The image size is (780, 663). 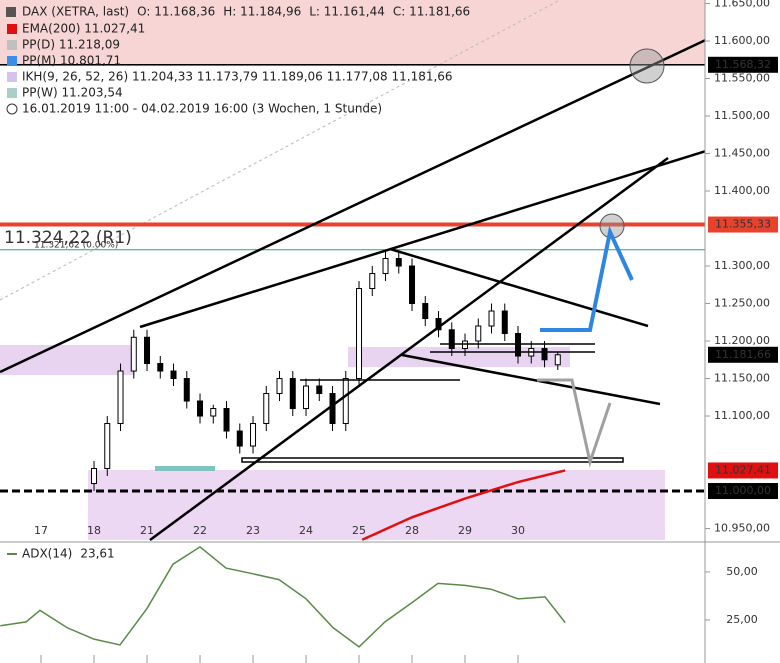 What do you see at coordinates (742, 153) in the screenshot?
I see `y-tick-label: 11.450,00` at bounding box center [742, 153].